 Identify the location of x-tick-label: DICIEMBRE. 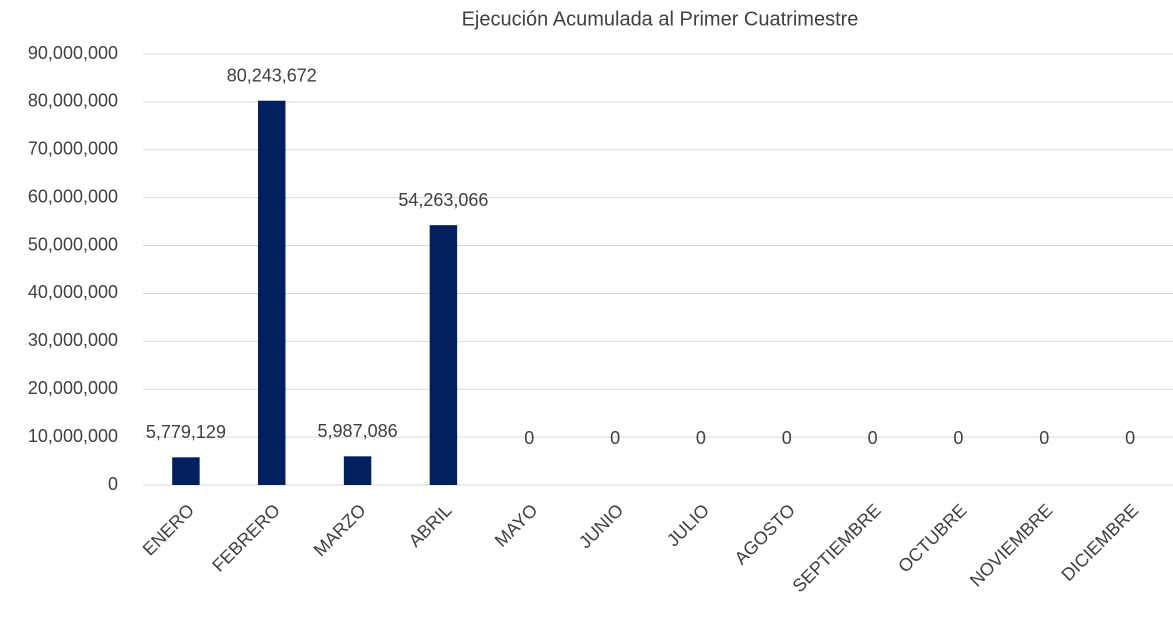
(1099, 542).